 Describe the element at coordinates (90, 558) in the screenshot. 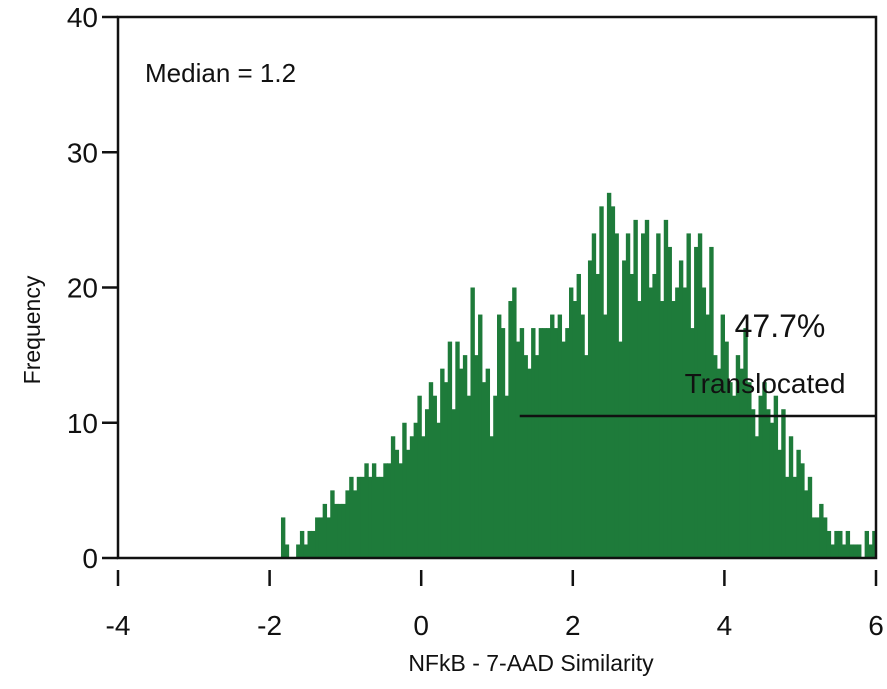

I see `y-tick-label: 0` at that location.